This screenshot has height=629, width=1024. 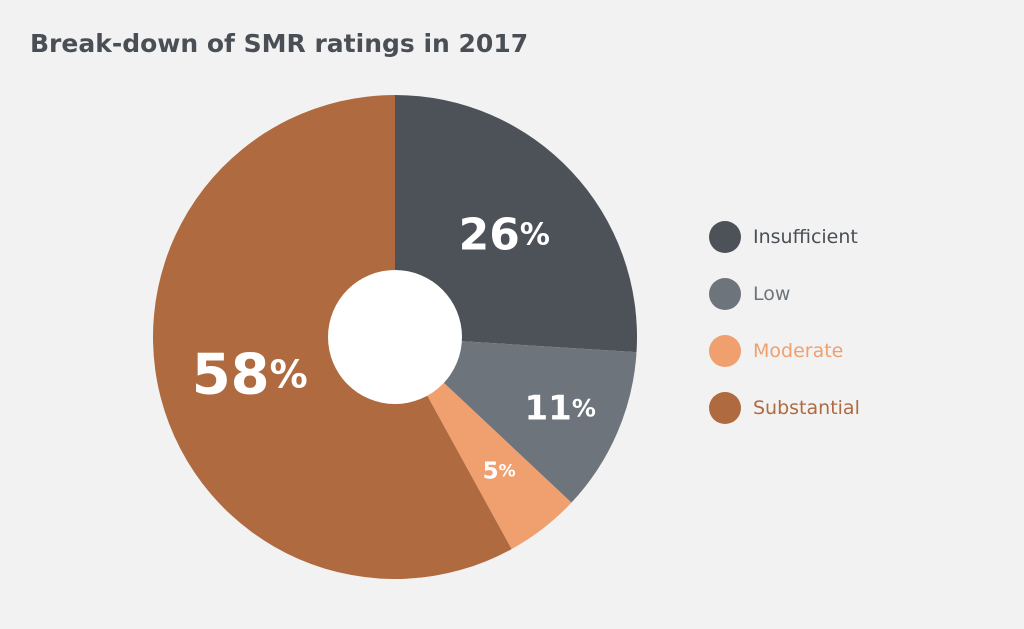 I want to click on legend-label-substantial: Substantial, so click(x=806, y=408).